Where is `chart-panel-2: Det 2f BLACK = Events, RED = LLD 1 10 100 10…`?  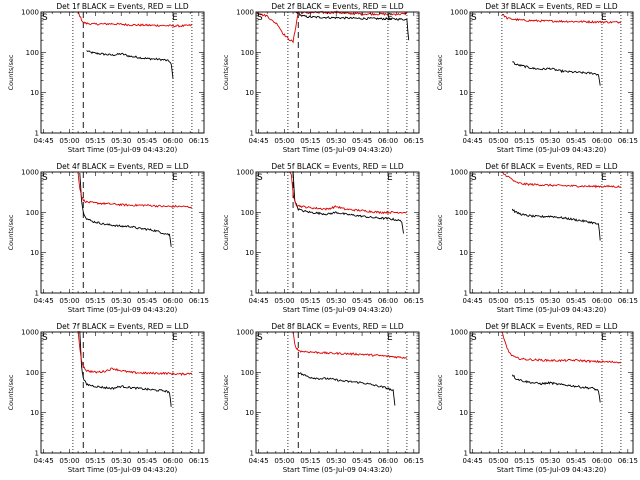 chart-panel-2: Det 2f BLACK = Events, RED = LLD 1 10 100 10… is located at coordinates (323, 78).